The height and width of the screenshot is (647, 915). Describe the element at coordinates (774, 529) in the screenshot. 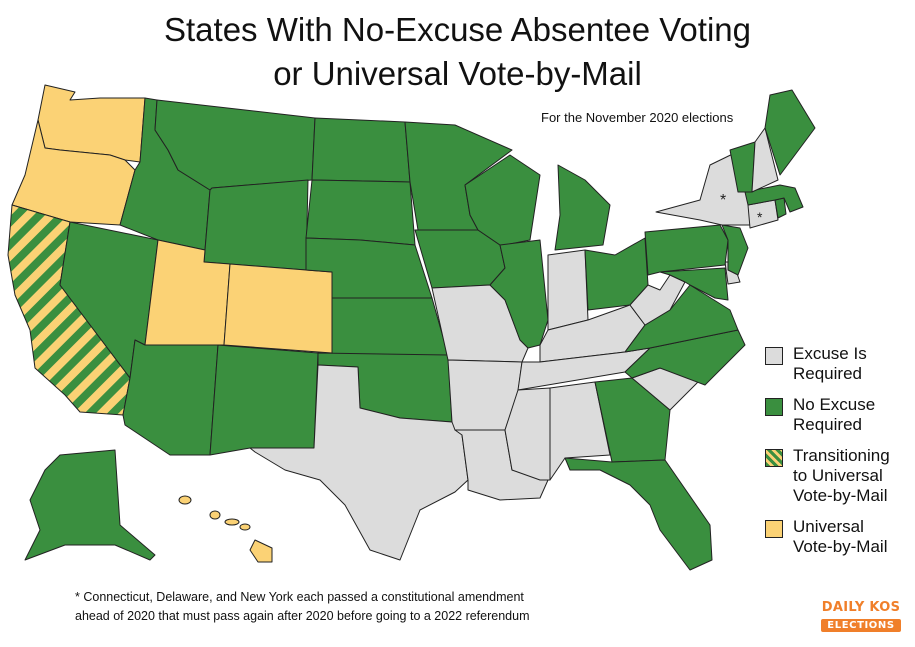

I see `legend-swatch-universal` at that location.